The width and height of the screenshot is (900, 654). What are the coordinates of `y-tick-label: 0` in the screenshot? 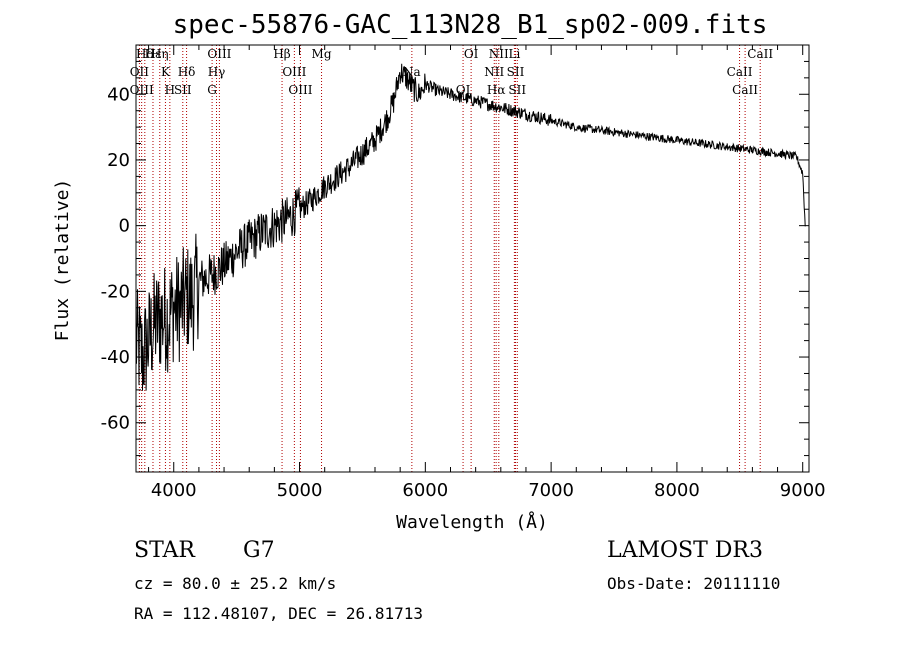 It's located at (124, 226).